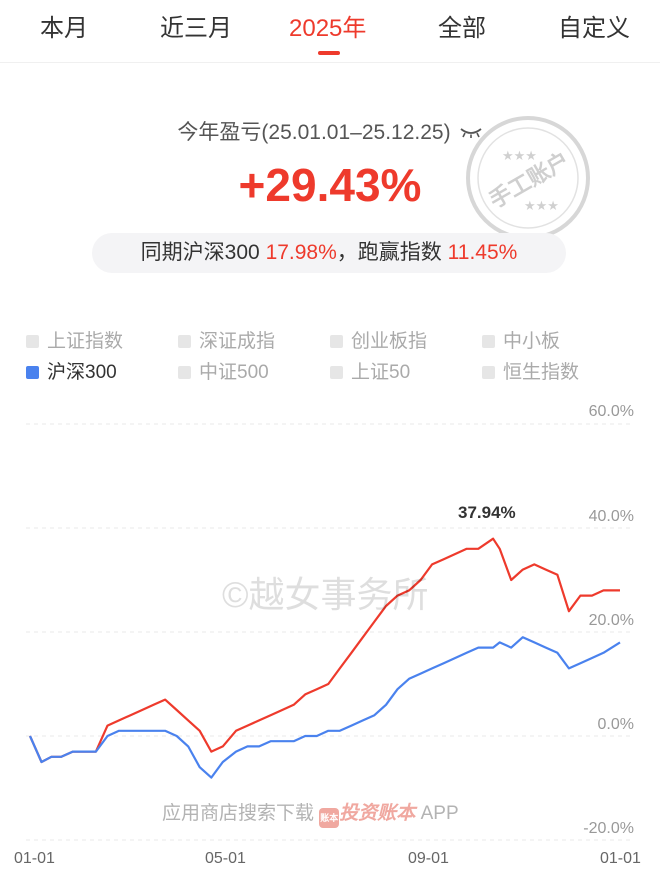  I want to click on legend-csi500: 中证500, so click(223, 370).